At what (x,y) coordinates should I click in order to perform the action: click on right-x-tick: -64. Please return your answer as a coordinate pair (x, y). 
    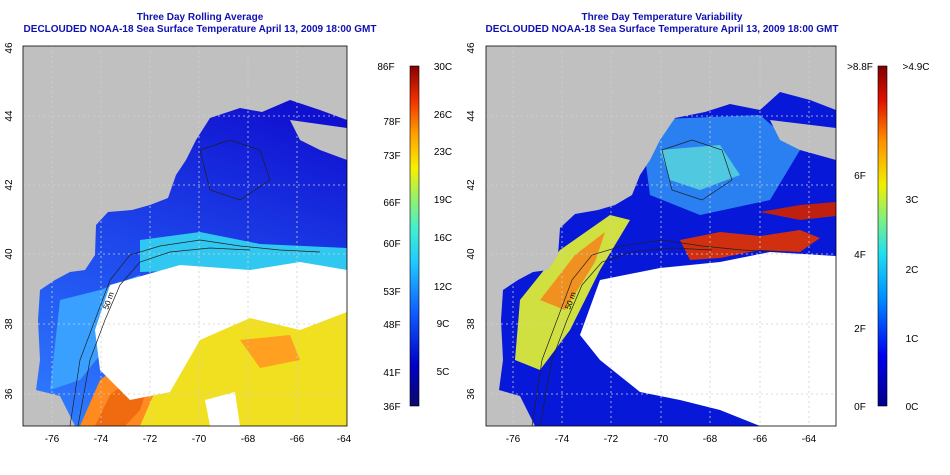
    Looking at the image, I should click on (809, 439).